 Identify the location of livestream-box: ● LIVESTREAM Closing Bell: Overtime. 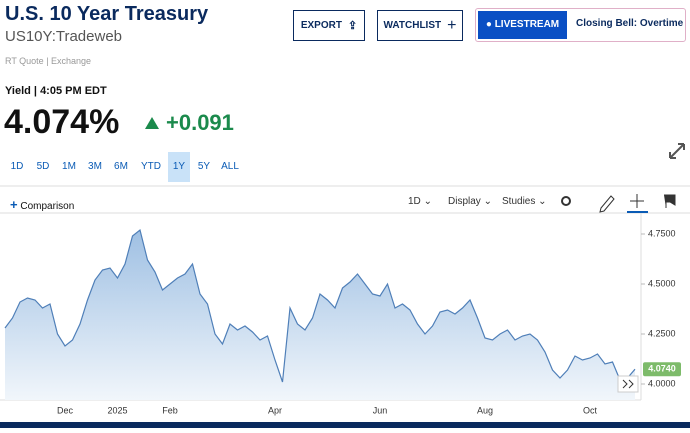
(580, 25).